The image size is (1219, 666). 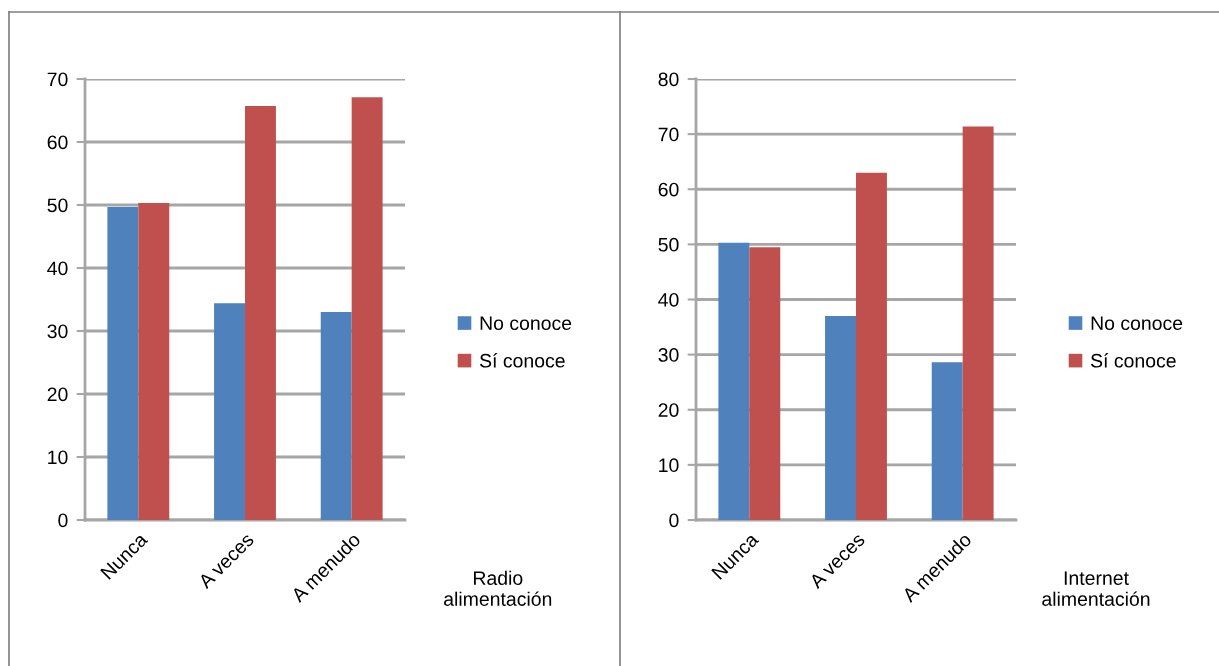 I want to click on y-tick-label: 80, so click(x=668, y=79).